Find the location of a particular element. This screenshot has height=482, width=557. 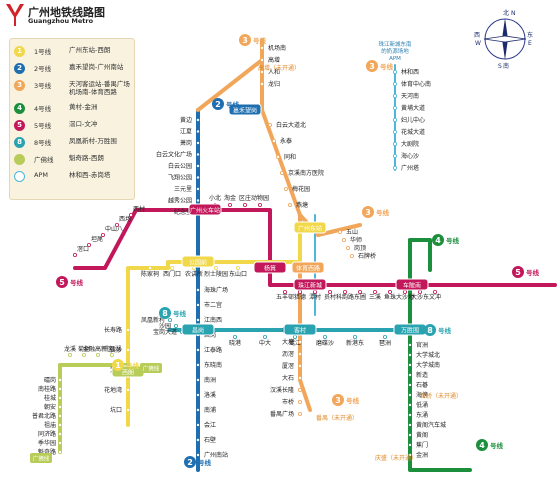

line-4-route is located at coordinates (440, 355).